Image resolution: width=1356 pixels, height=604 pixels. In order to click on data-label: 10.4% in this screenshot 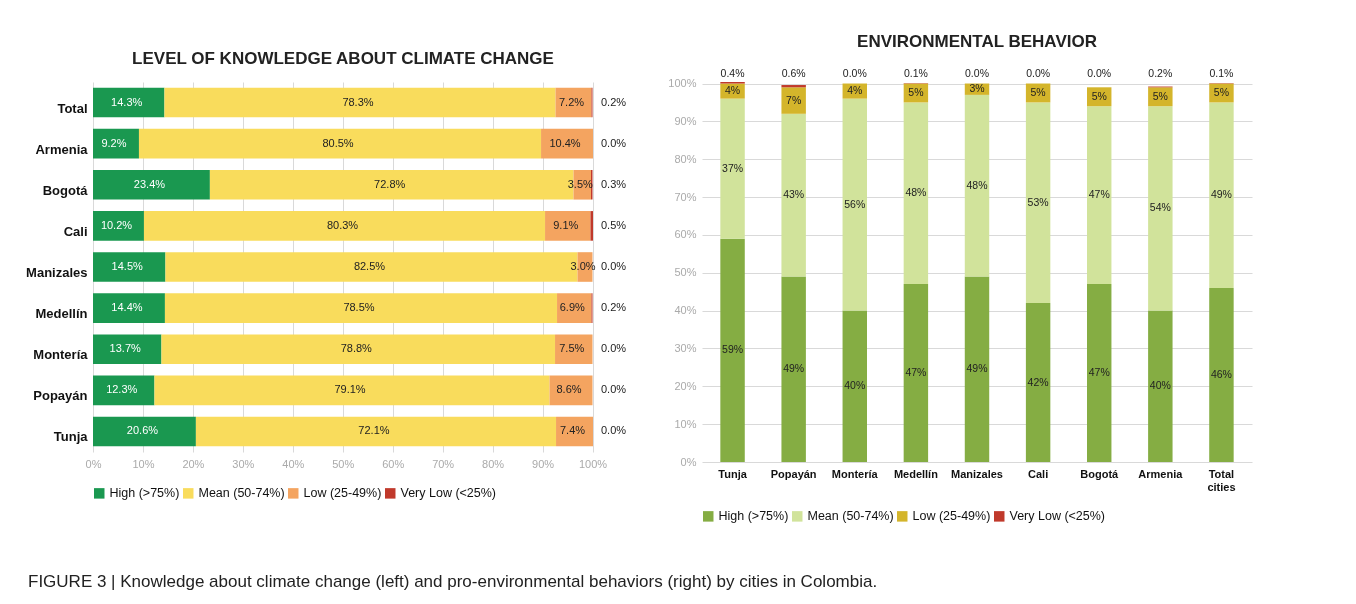, I will do `click(565, 142)`.